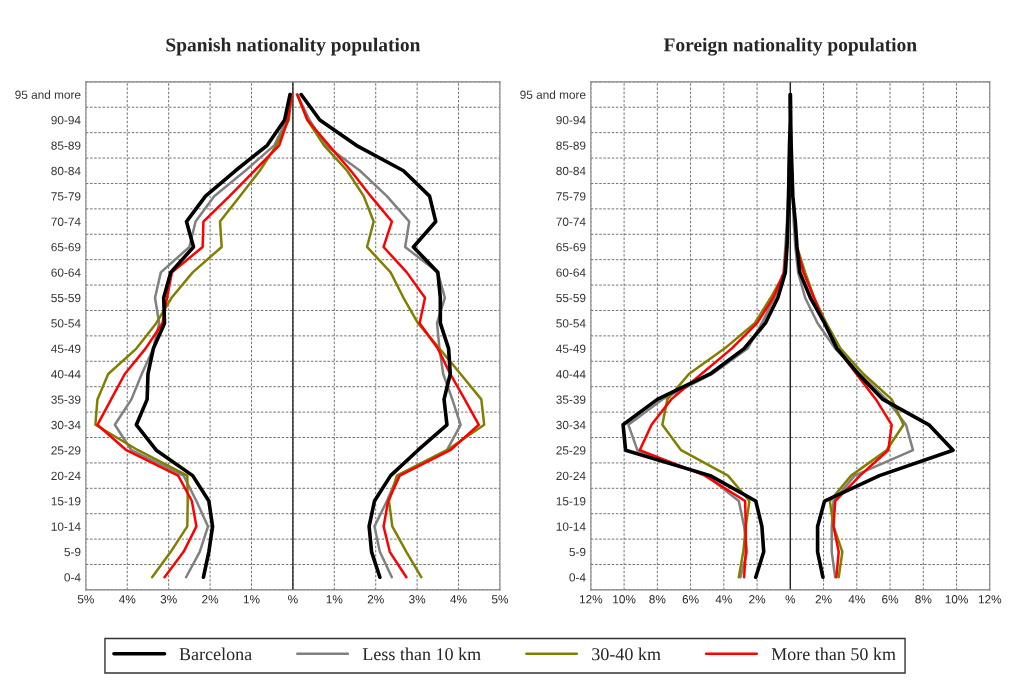 The height and width of the screenshot is (682, 1010). I want to click on legend-label: Barcelona, so click(215, 654).